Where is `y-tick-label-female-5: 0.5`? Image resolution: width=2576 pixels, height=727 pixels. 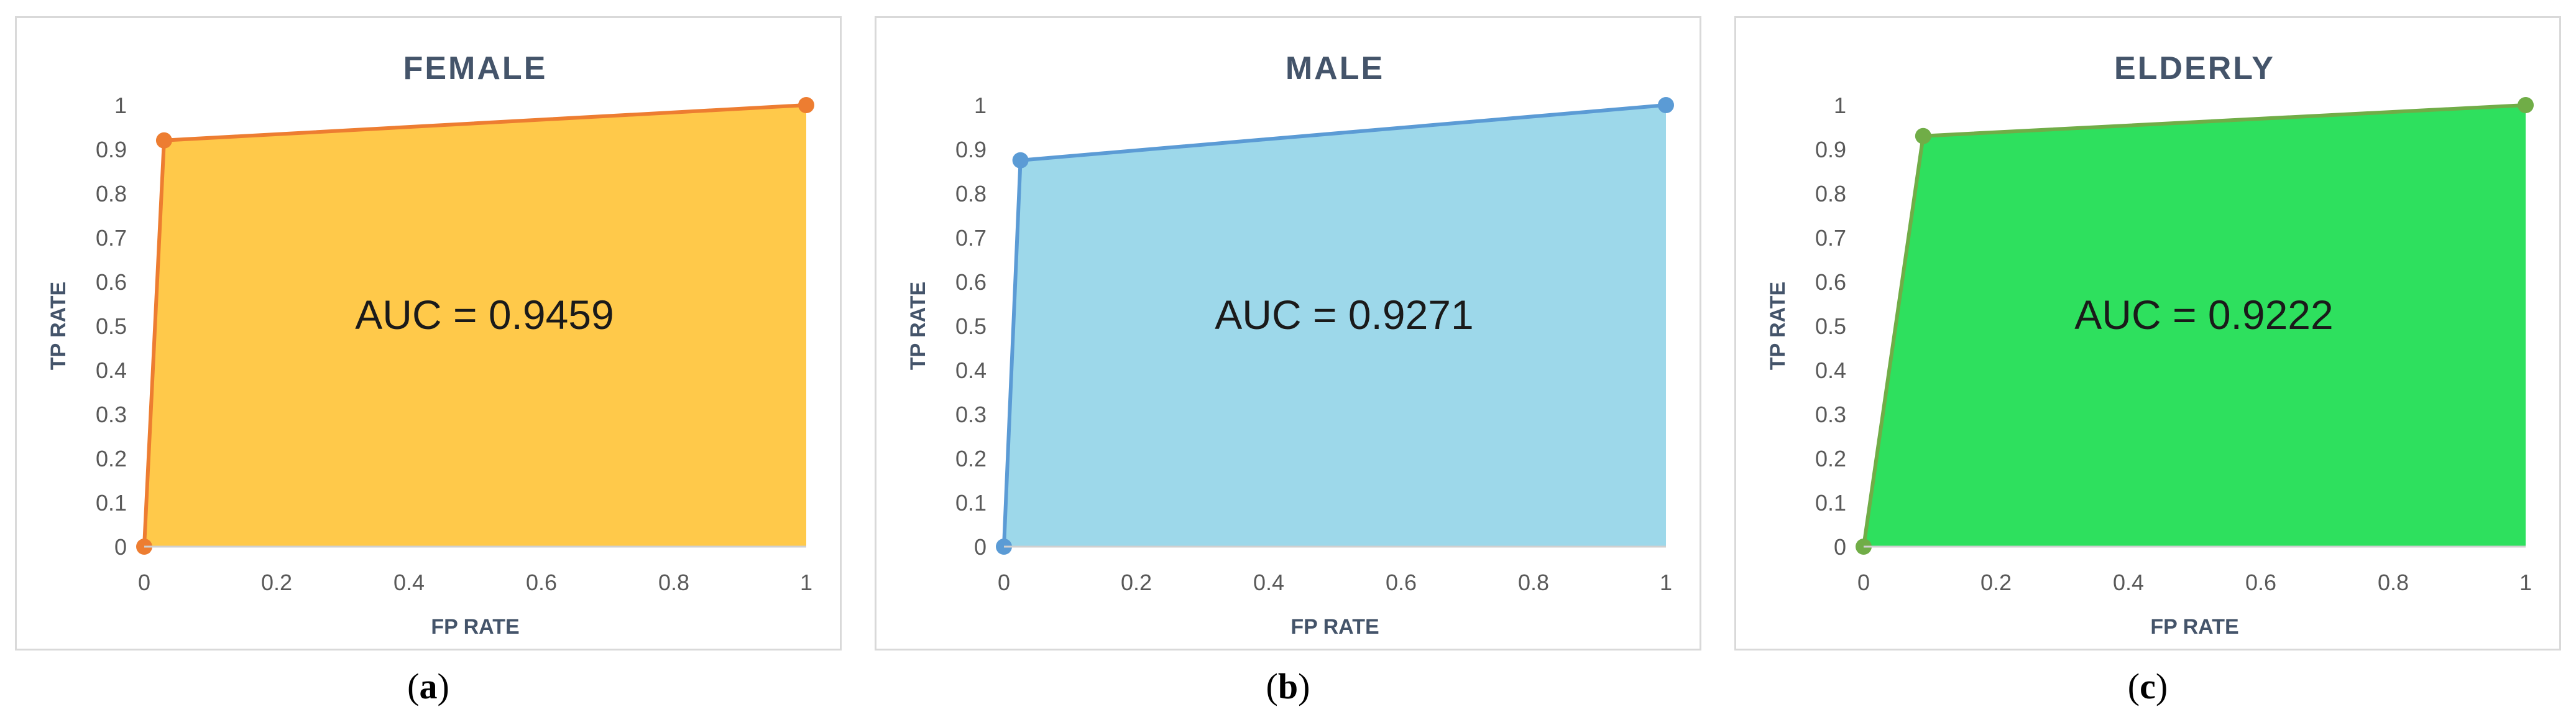
y-tick-label-female-5: 0.5 is located at coordinates (111, 326).